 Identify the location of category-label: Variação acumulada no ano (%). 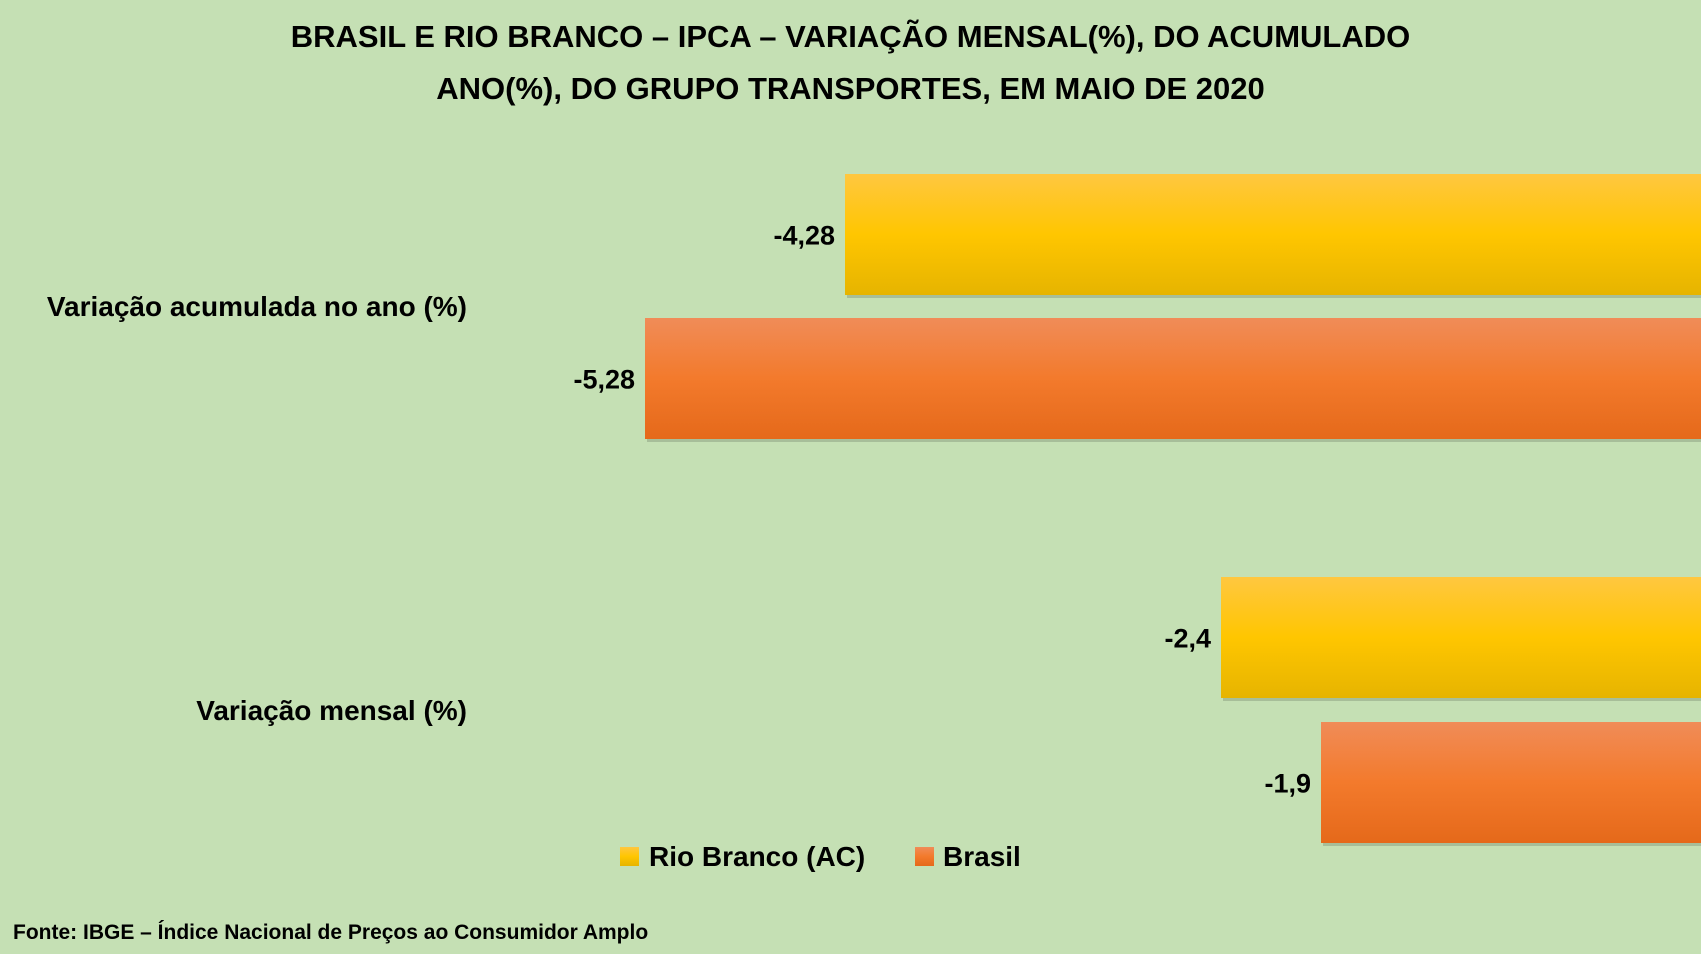
(257, 306).